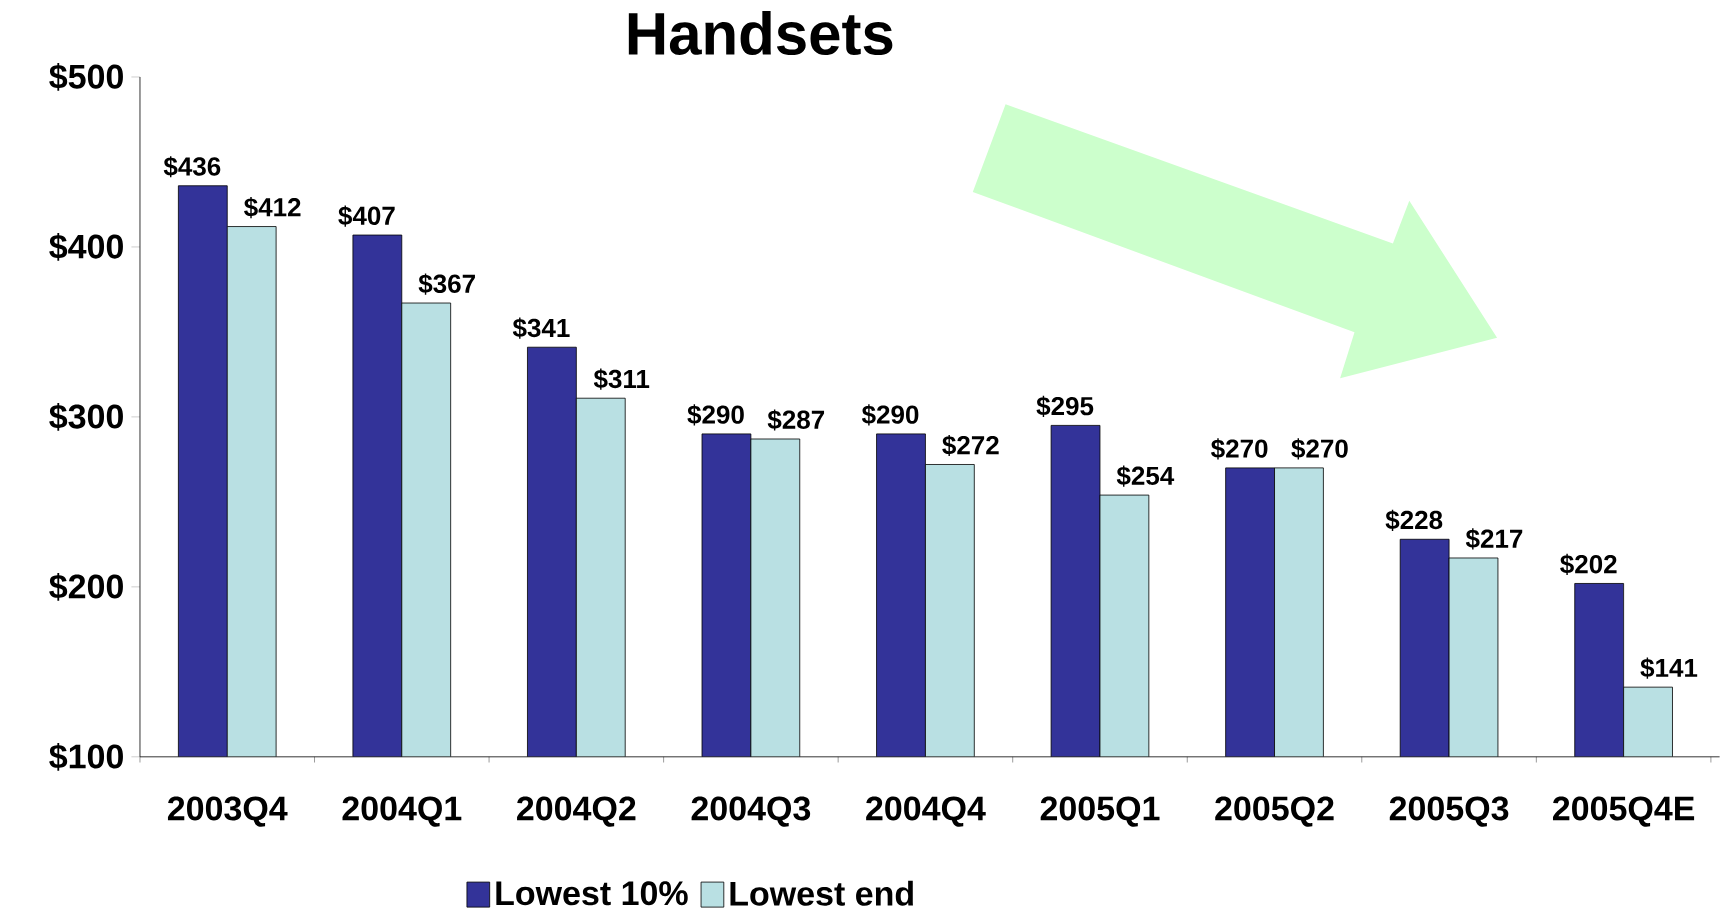 The width and height of the screenshot is (1720, 920). I want to click on chart-title: Handsets, so click(760, 33).